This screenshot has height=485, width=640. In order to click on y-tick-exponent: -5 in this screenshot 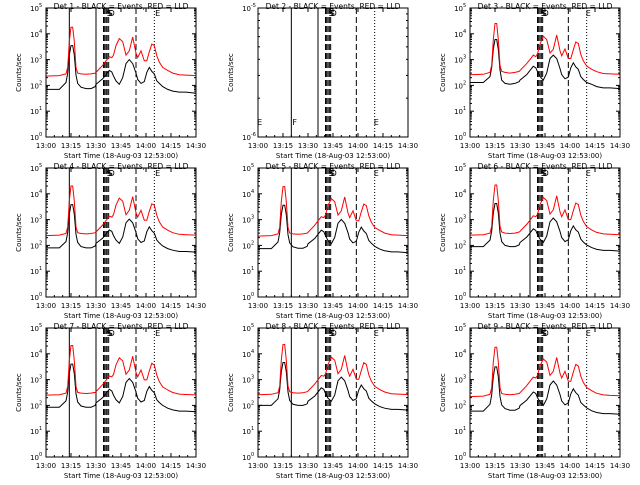, I will do `click(253, 6)`.